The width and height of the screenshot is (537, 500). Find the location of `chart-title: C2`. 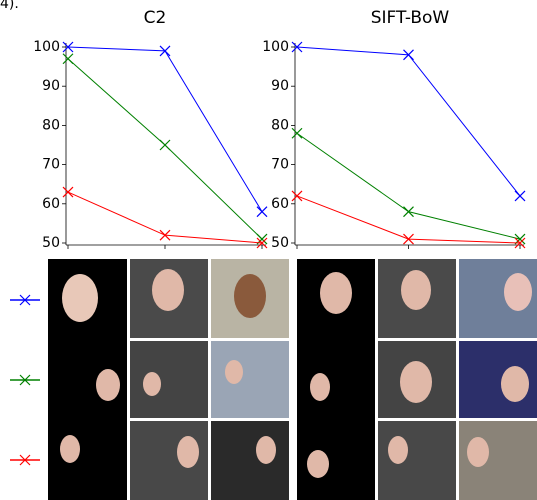

chart-title: C2 is located at coordinates (155, 18).